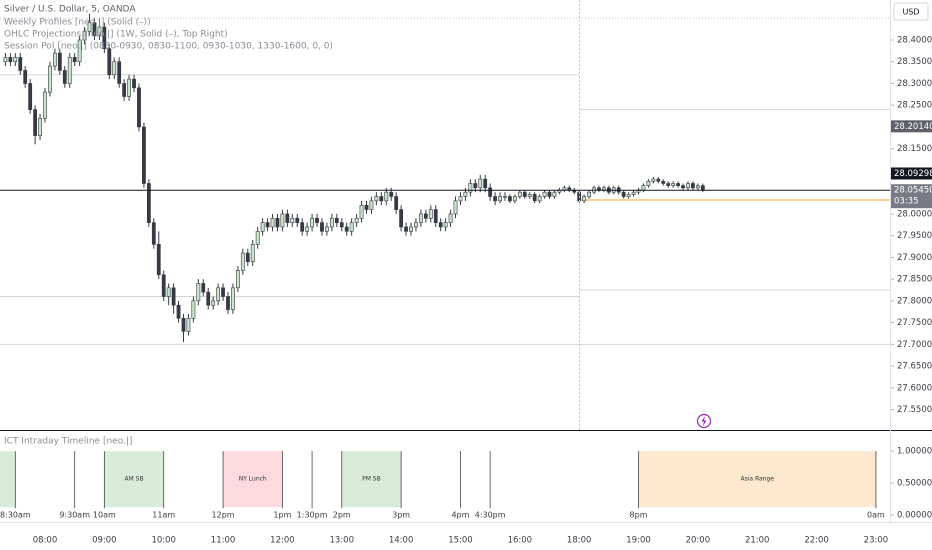  I want to click on y-tick-label: 27.80000, so click(914, 301).